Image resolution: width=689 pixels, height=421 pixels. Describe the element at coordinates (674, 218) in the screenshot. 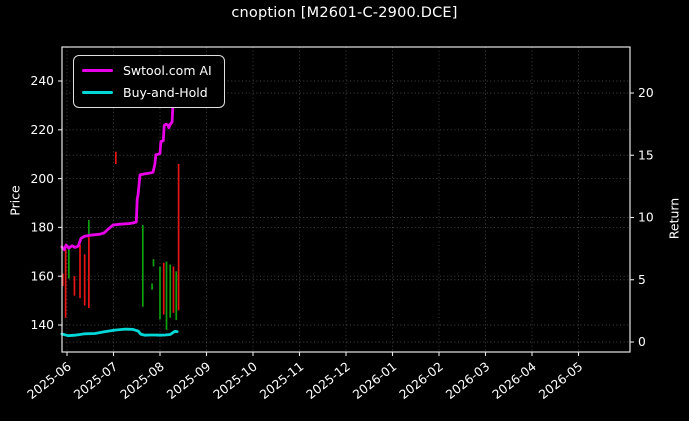

I see `y-axis-label-return: Return` at that location.